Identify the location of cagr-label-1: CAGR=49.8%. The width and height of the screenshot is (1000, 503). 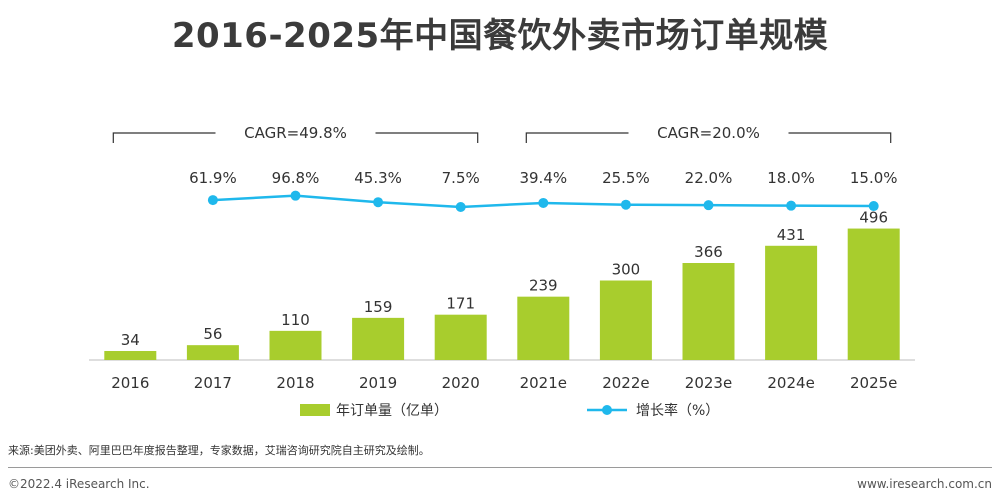
(295, 133).